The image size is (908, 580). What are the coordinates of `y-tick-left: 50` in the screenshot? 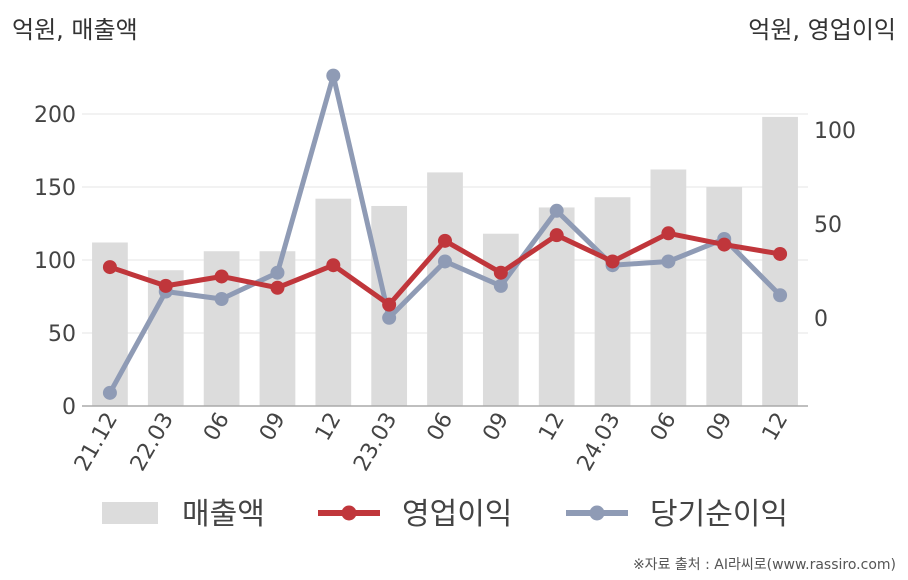 It's located at (62, 334).